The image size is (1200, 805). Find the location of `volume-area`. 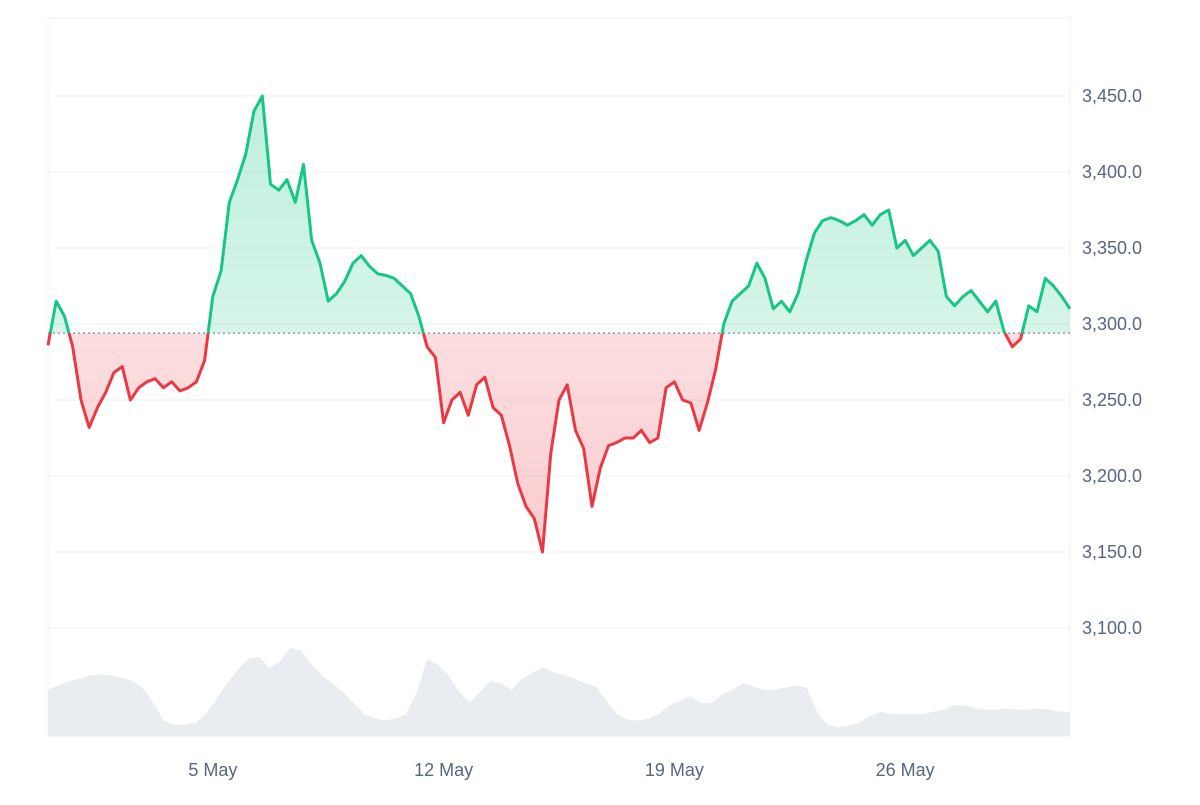

volume-area is located at coordinates (559, 692).